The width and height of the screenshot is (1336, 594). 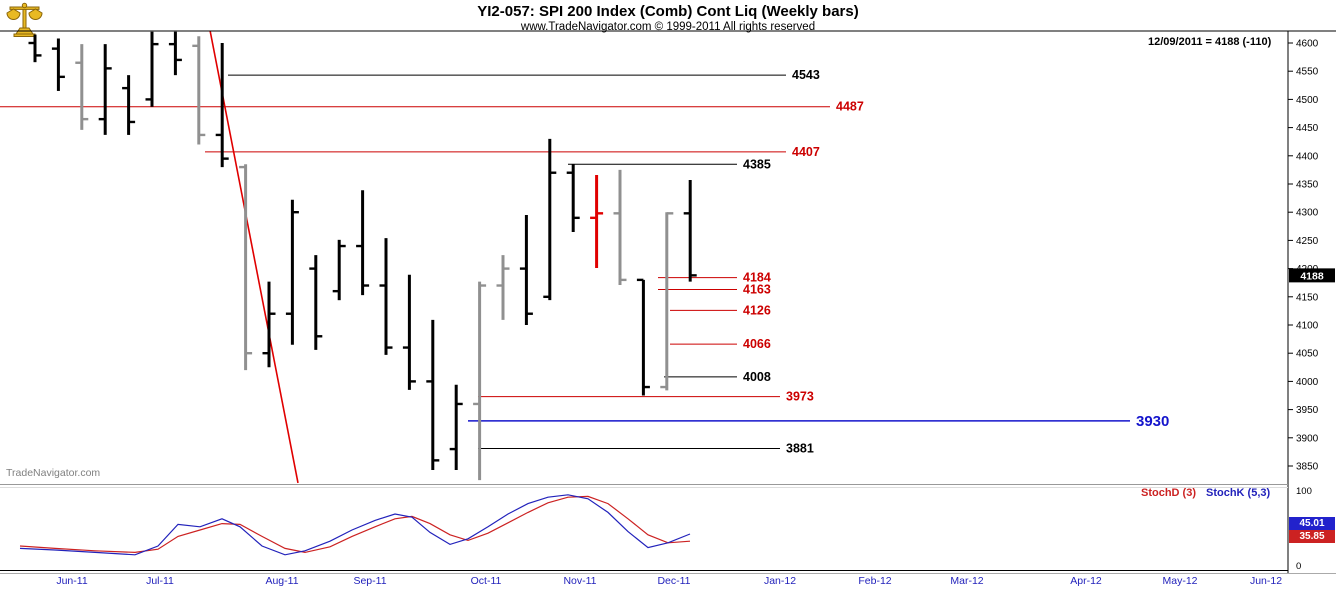 What do you see at coordinates (1307, 241) in the screenshot?
I see `price-tick-label: 4250` at bounding box center [1307, 241].